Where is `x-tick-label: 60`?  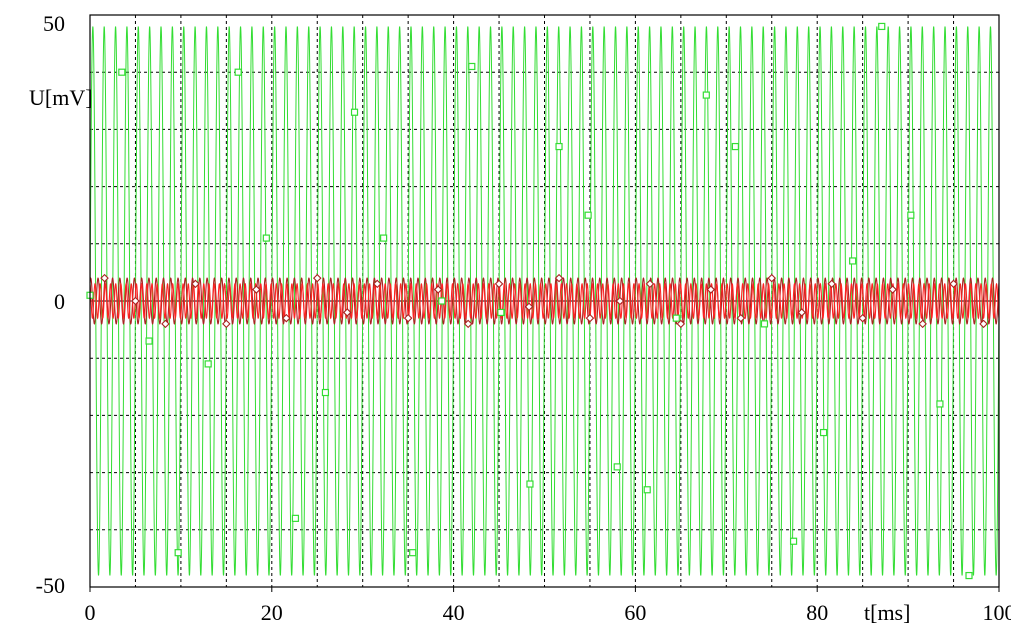 x-tick-label: 60 is located at coordinates (635, 612).